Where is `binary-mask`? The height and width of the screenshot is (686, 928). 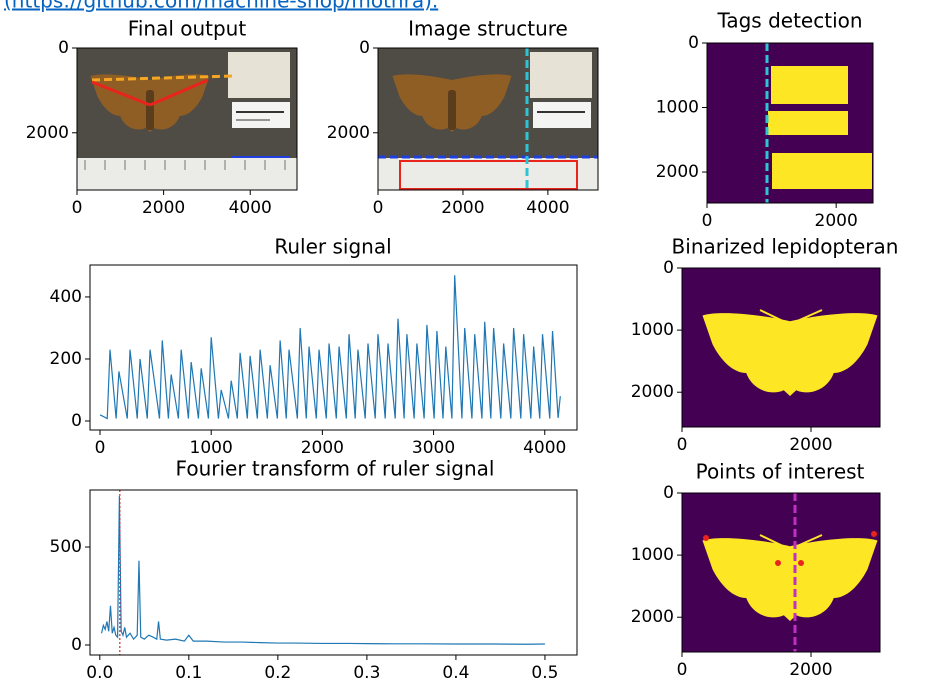 binary-mask is located at coordinates (781, 347).